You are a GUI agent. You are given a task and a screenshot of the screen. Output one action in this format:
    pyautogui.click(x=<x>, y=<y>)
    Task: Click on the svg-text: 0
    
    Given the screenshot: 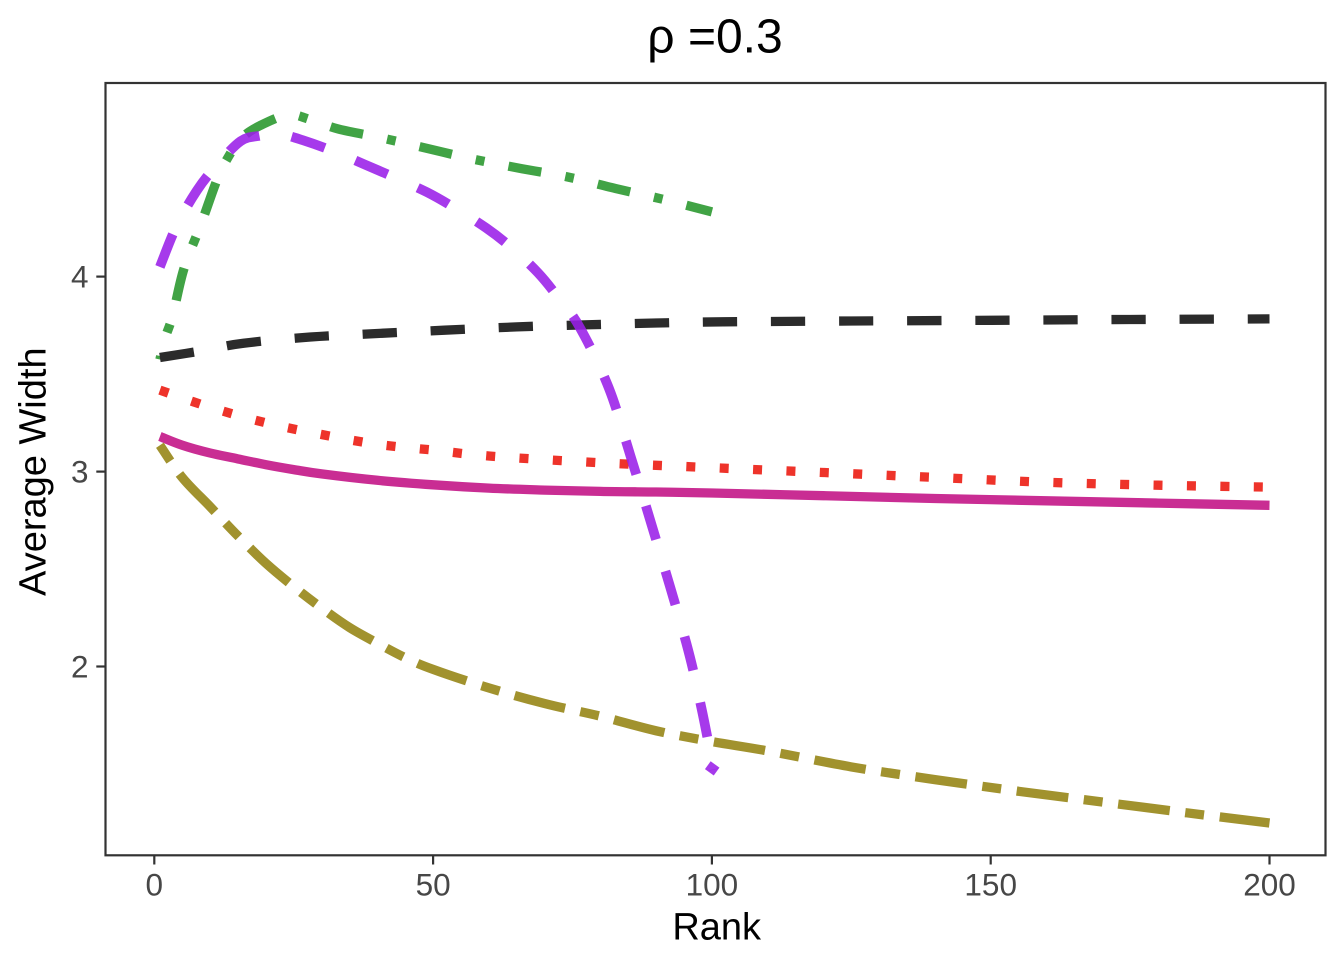 What is the action you would take?
    pyautogui.click(x=155, y=885)
    